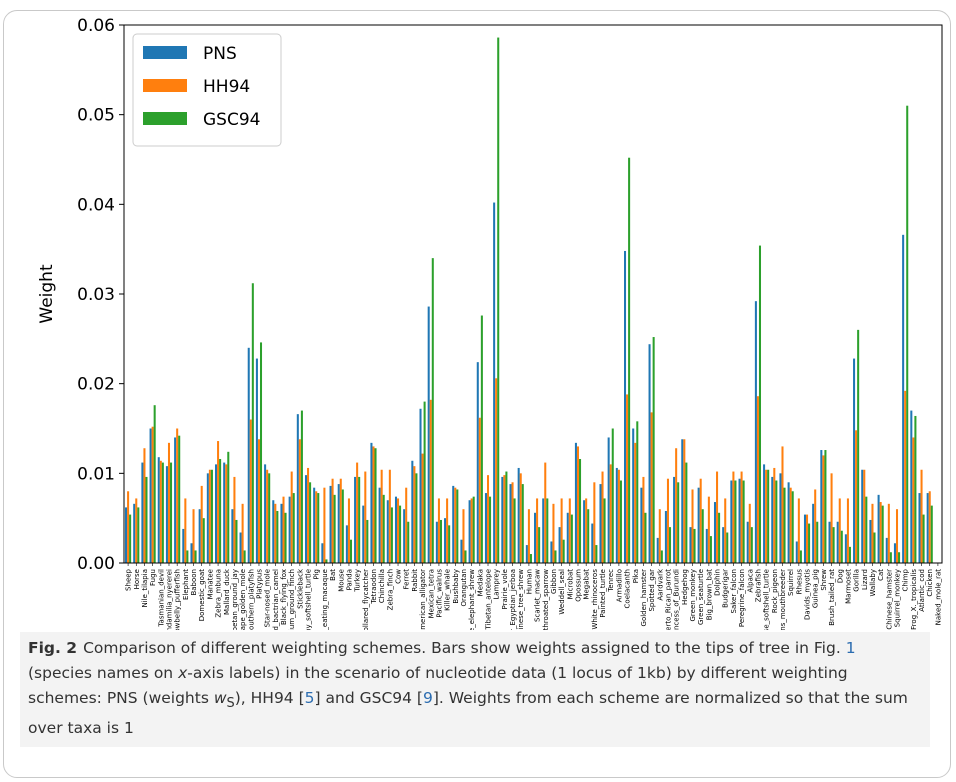  I want to click on x-tick-label-11: Zebra_mbuna, so click(219, 593).